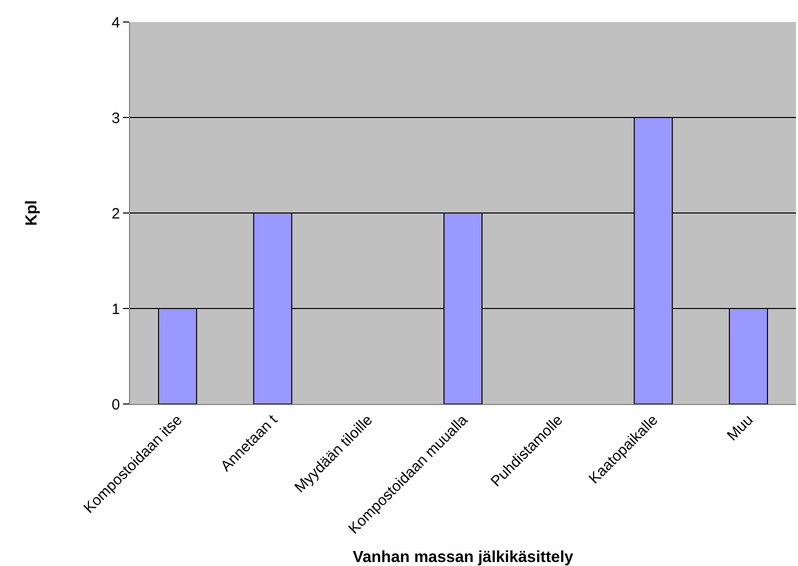 This screenshot has height=566, width=798. What do you see at coordinates (116, 309) in the screenshot?
I see `y-tick-label: 1` at bounding box center [116, 309].